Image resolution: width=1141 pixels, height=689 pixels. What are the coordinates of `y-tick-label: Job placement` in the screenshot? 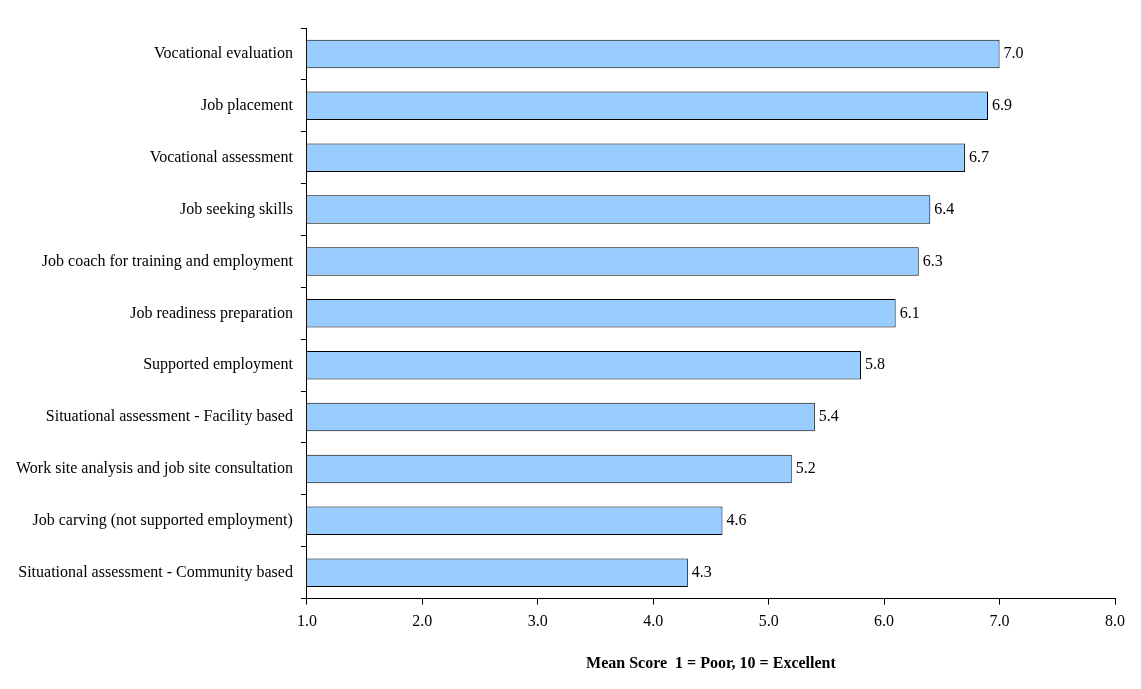 It's located at (247, 105).